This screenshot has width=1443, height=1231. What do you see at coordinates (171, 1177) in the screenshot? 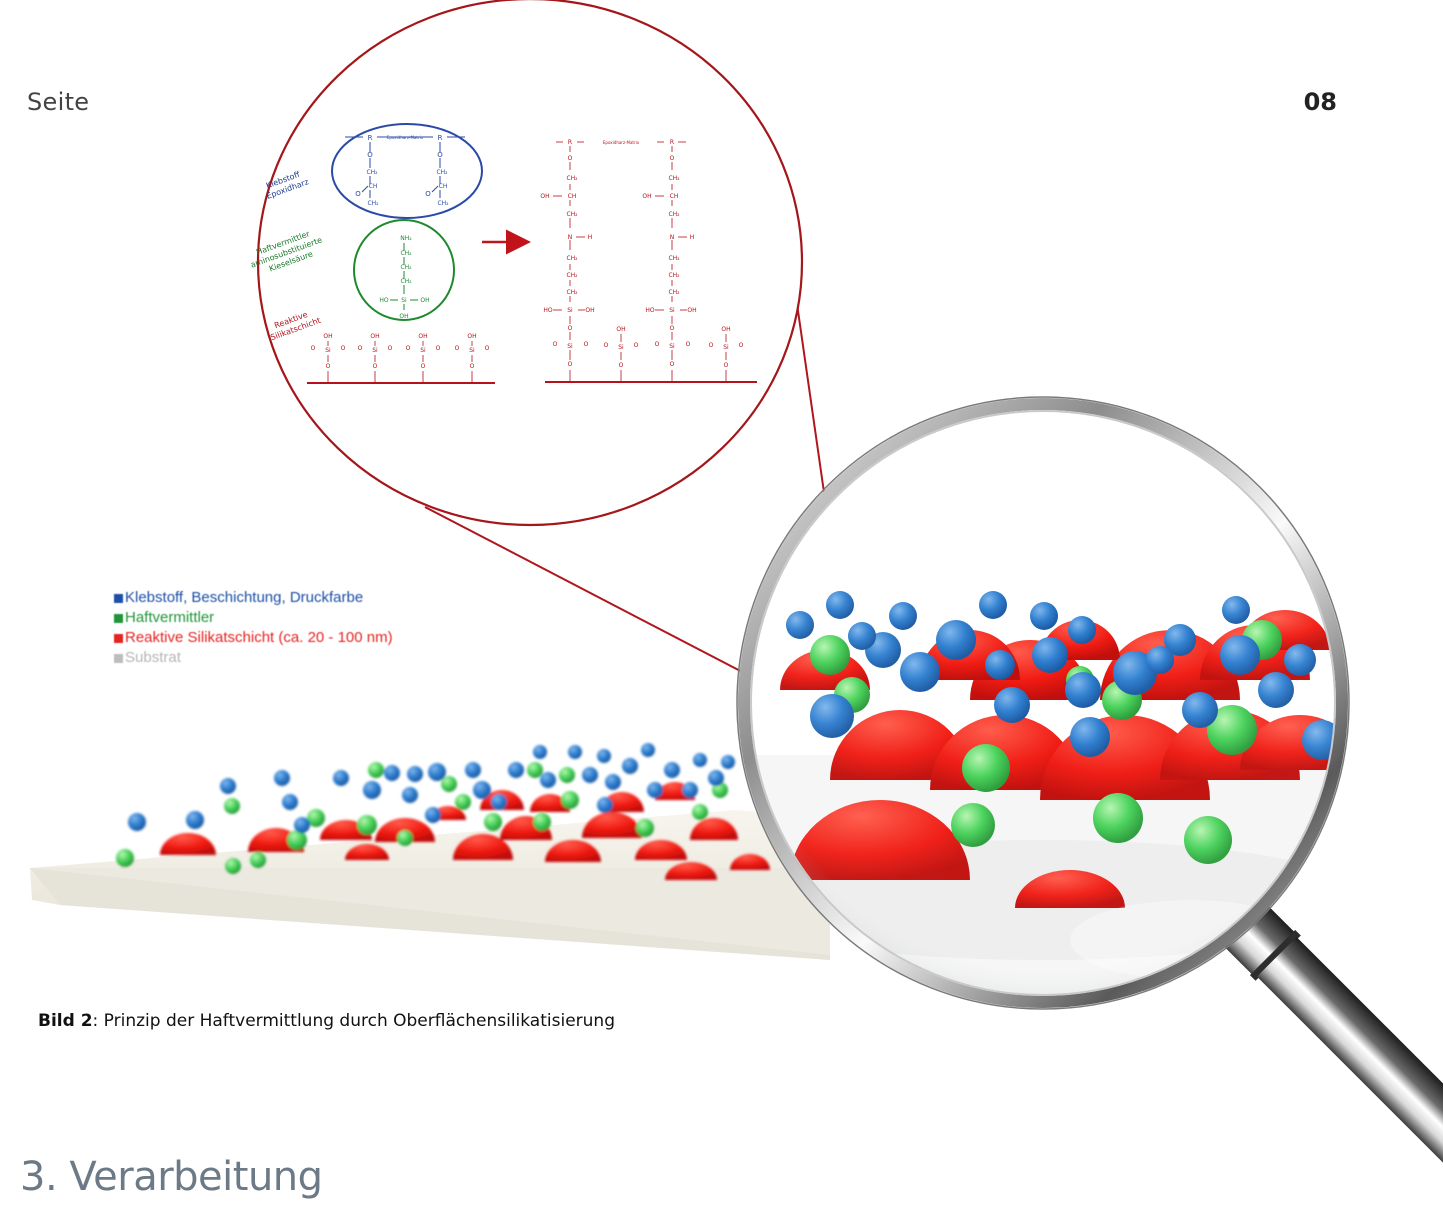
I see `section-title: 3. Verarbeitung` at bounding box center [171, 1177].